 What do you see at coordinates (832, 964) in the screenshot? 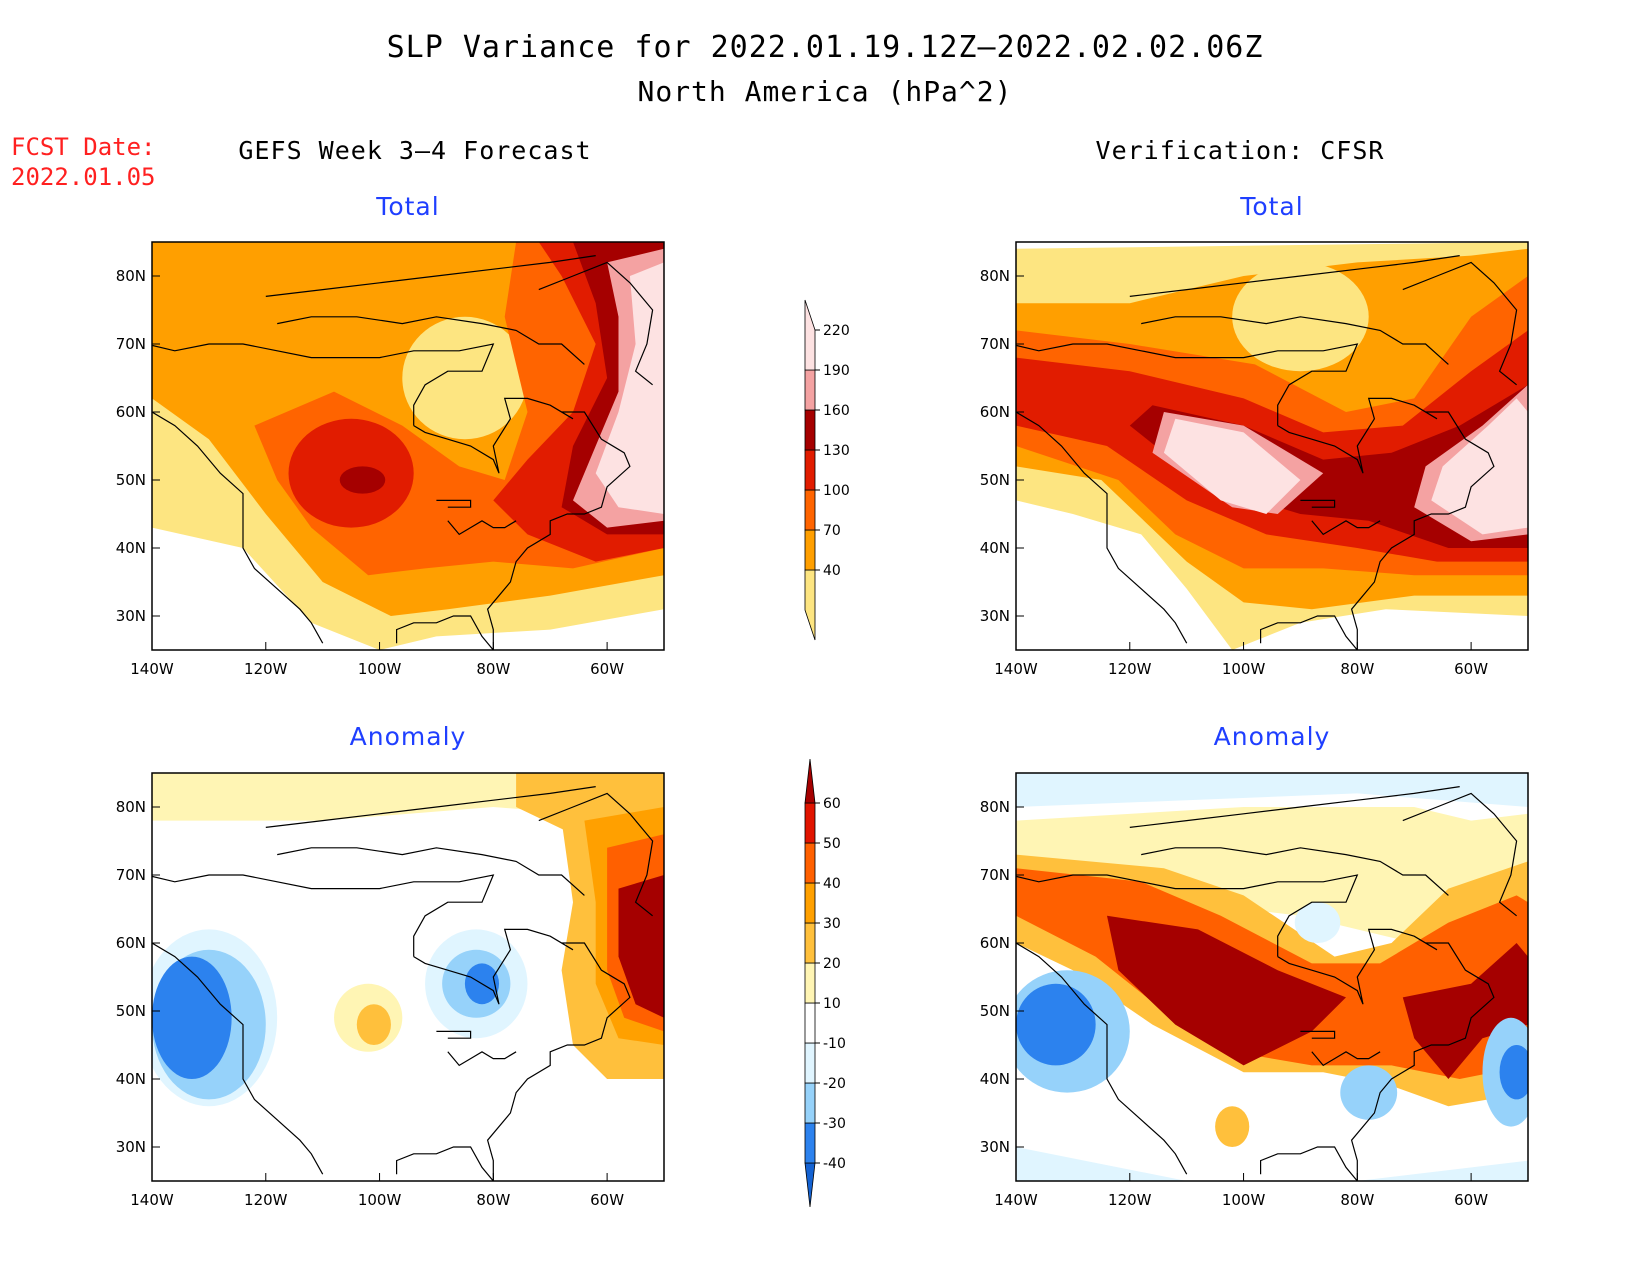
I see `colorbar-label: 20` at bounding box center [832, 964].